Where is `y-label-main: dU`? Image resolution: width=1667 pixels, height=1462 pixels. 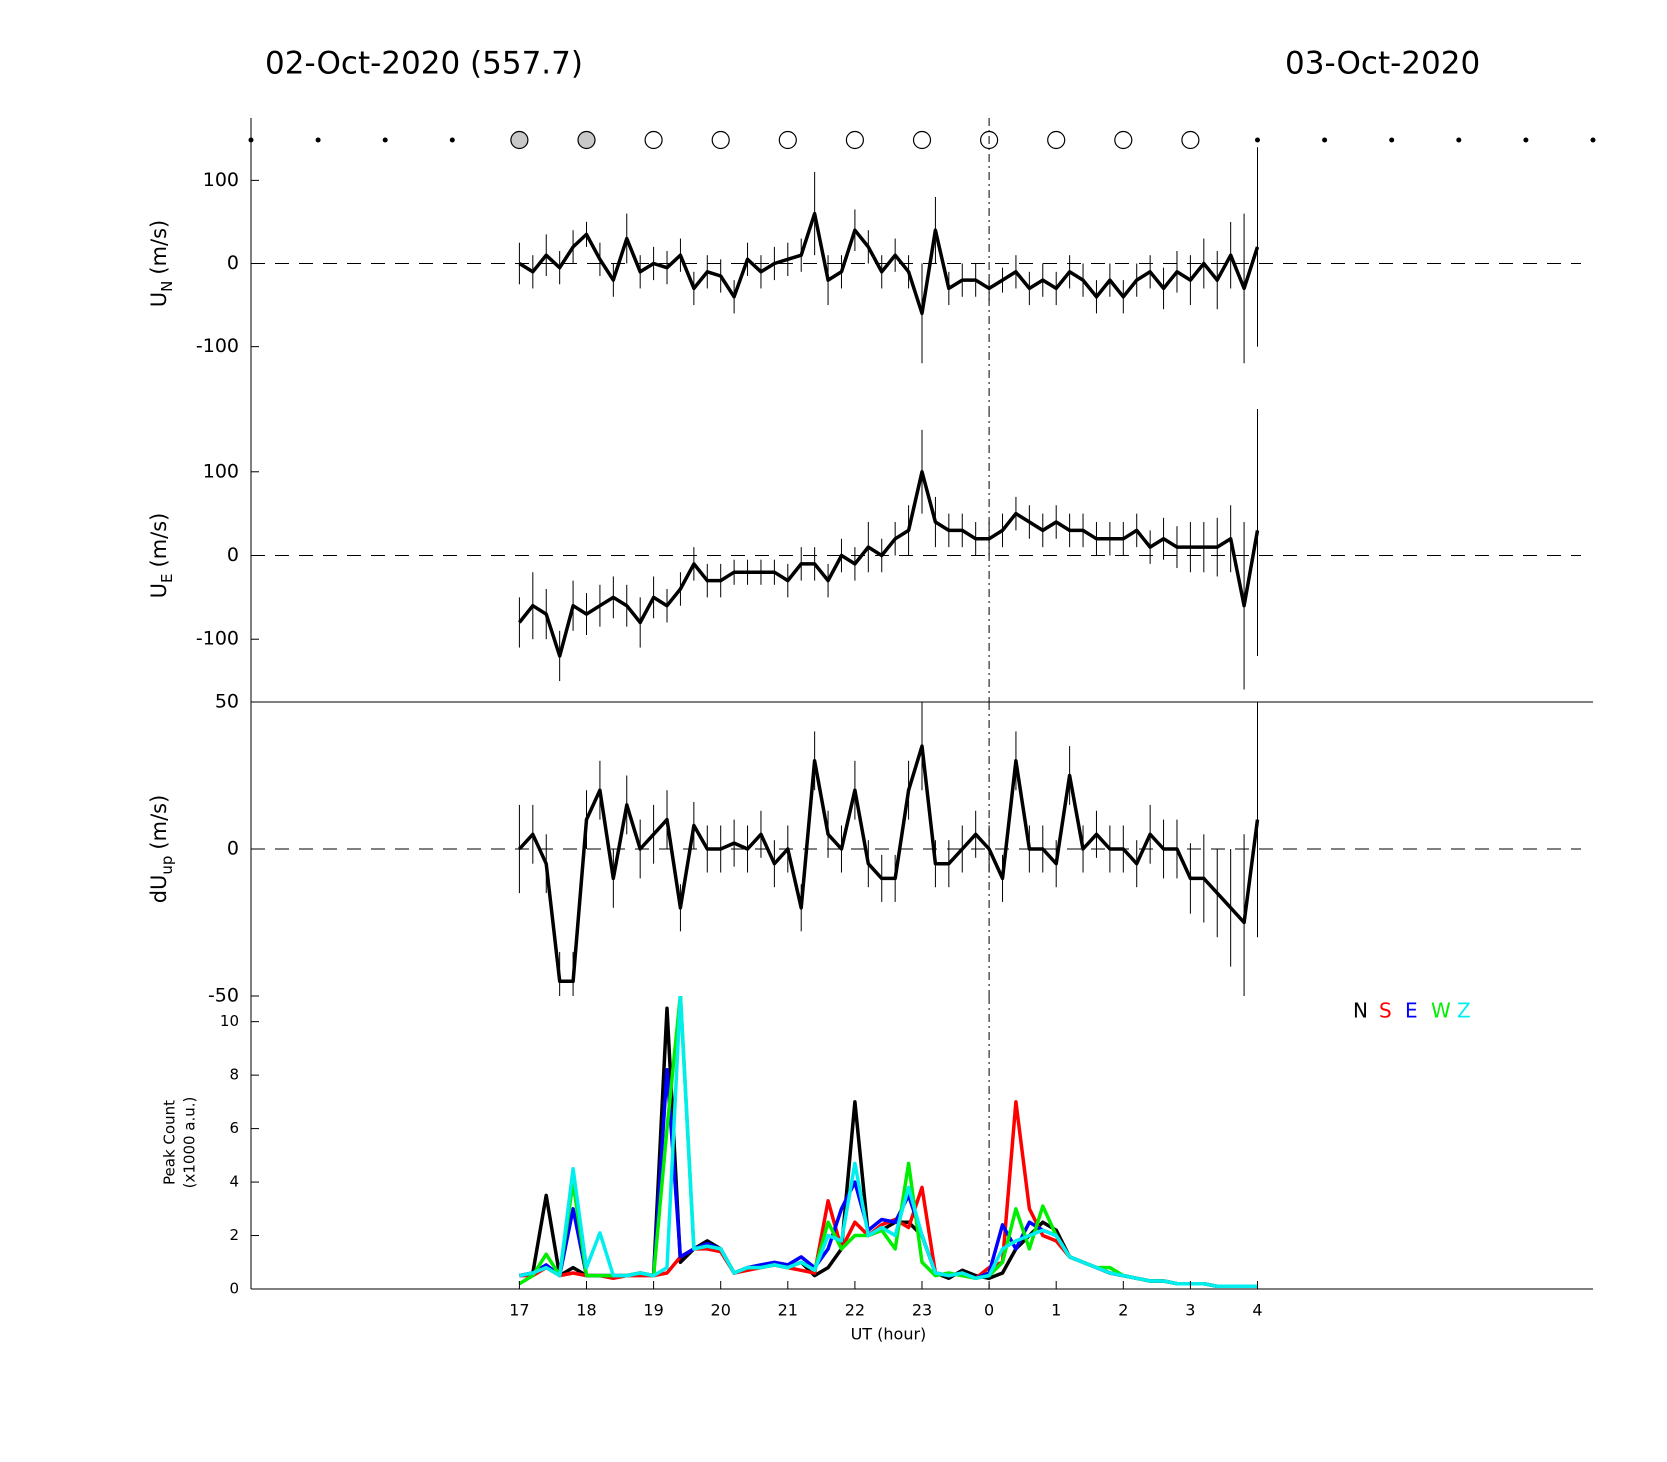
y-label-main: dU is located at coordinates (159, 889).